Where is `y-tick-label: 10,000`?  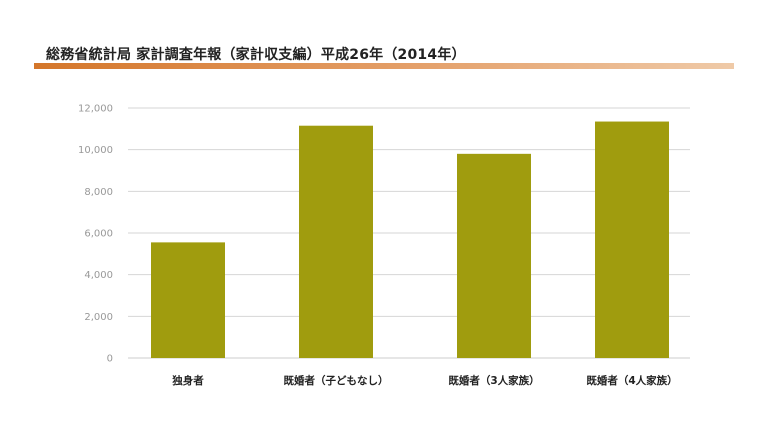
y-tick-label: 10,000 is located at coordinates (95, 150).